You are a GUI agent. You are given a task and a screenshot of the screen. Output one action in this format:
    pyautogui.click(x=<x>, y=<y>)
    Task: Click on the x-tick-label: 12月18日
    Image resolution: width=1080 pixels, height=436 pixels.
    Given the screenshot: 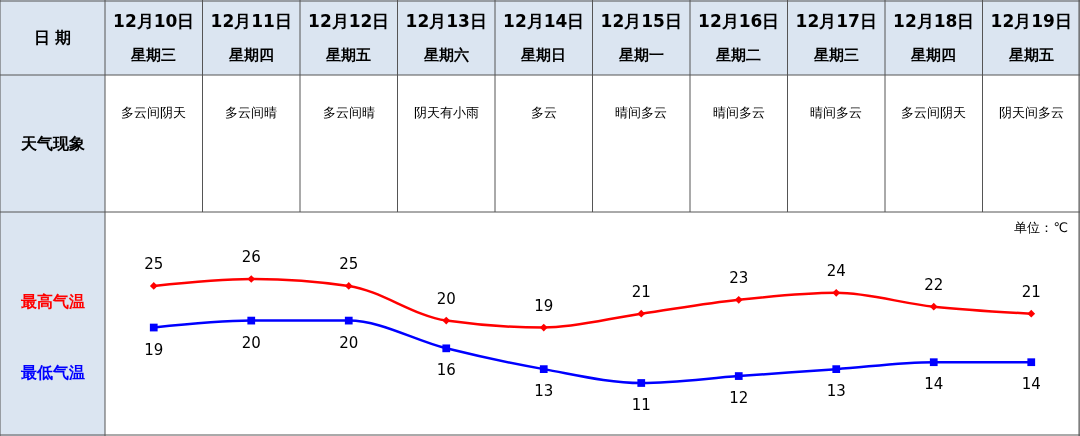 What is the action you would take?
    pyautogui.click(x=934, y=21)
    